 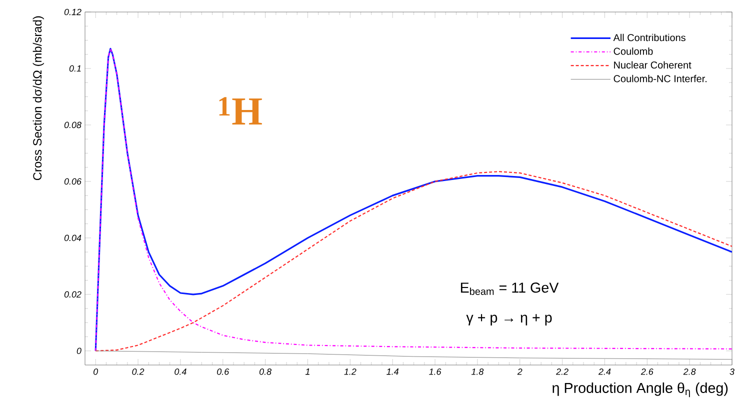 What do you see at coordinates (647, 371) in the screenshot?
I see `x-tick-label: 2.6` at bounding box center [647, 371].